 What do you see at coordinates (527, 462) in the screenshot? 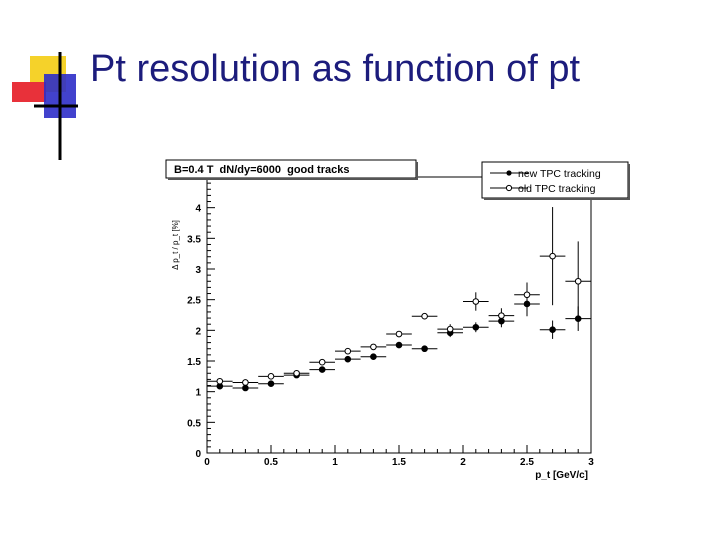
I see `x-tick-label: 2.5` at bounding box center [527, 462].